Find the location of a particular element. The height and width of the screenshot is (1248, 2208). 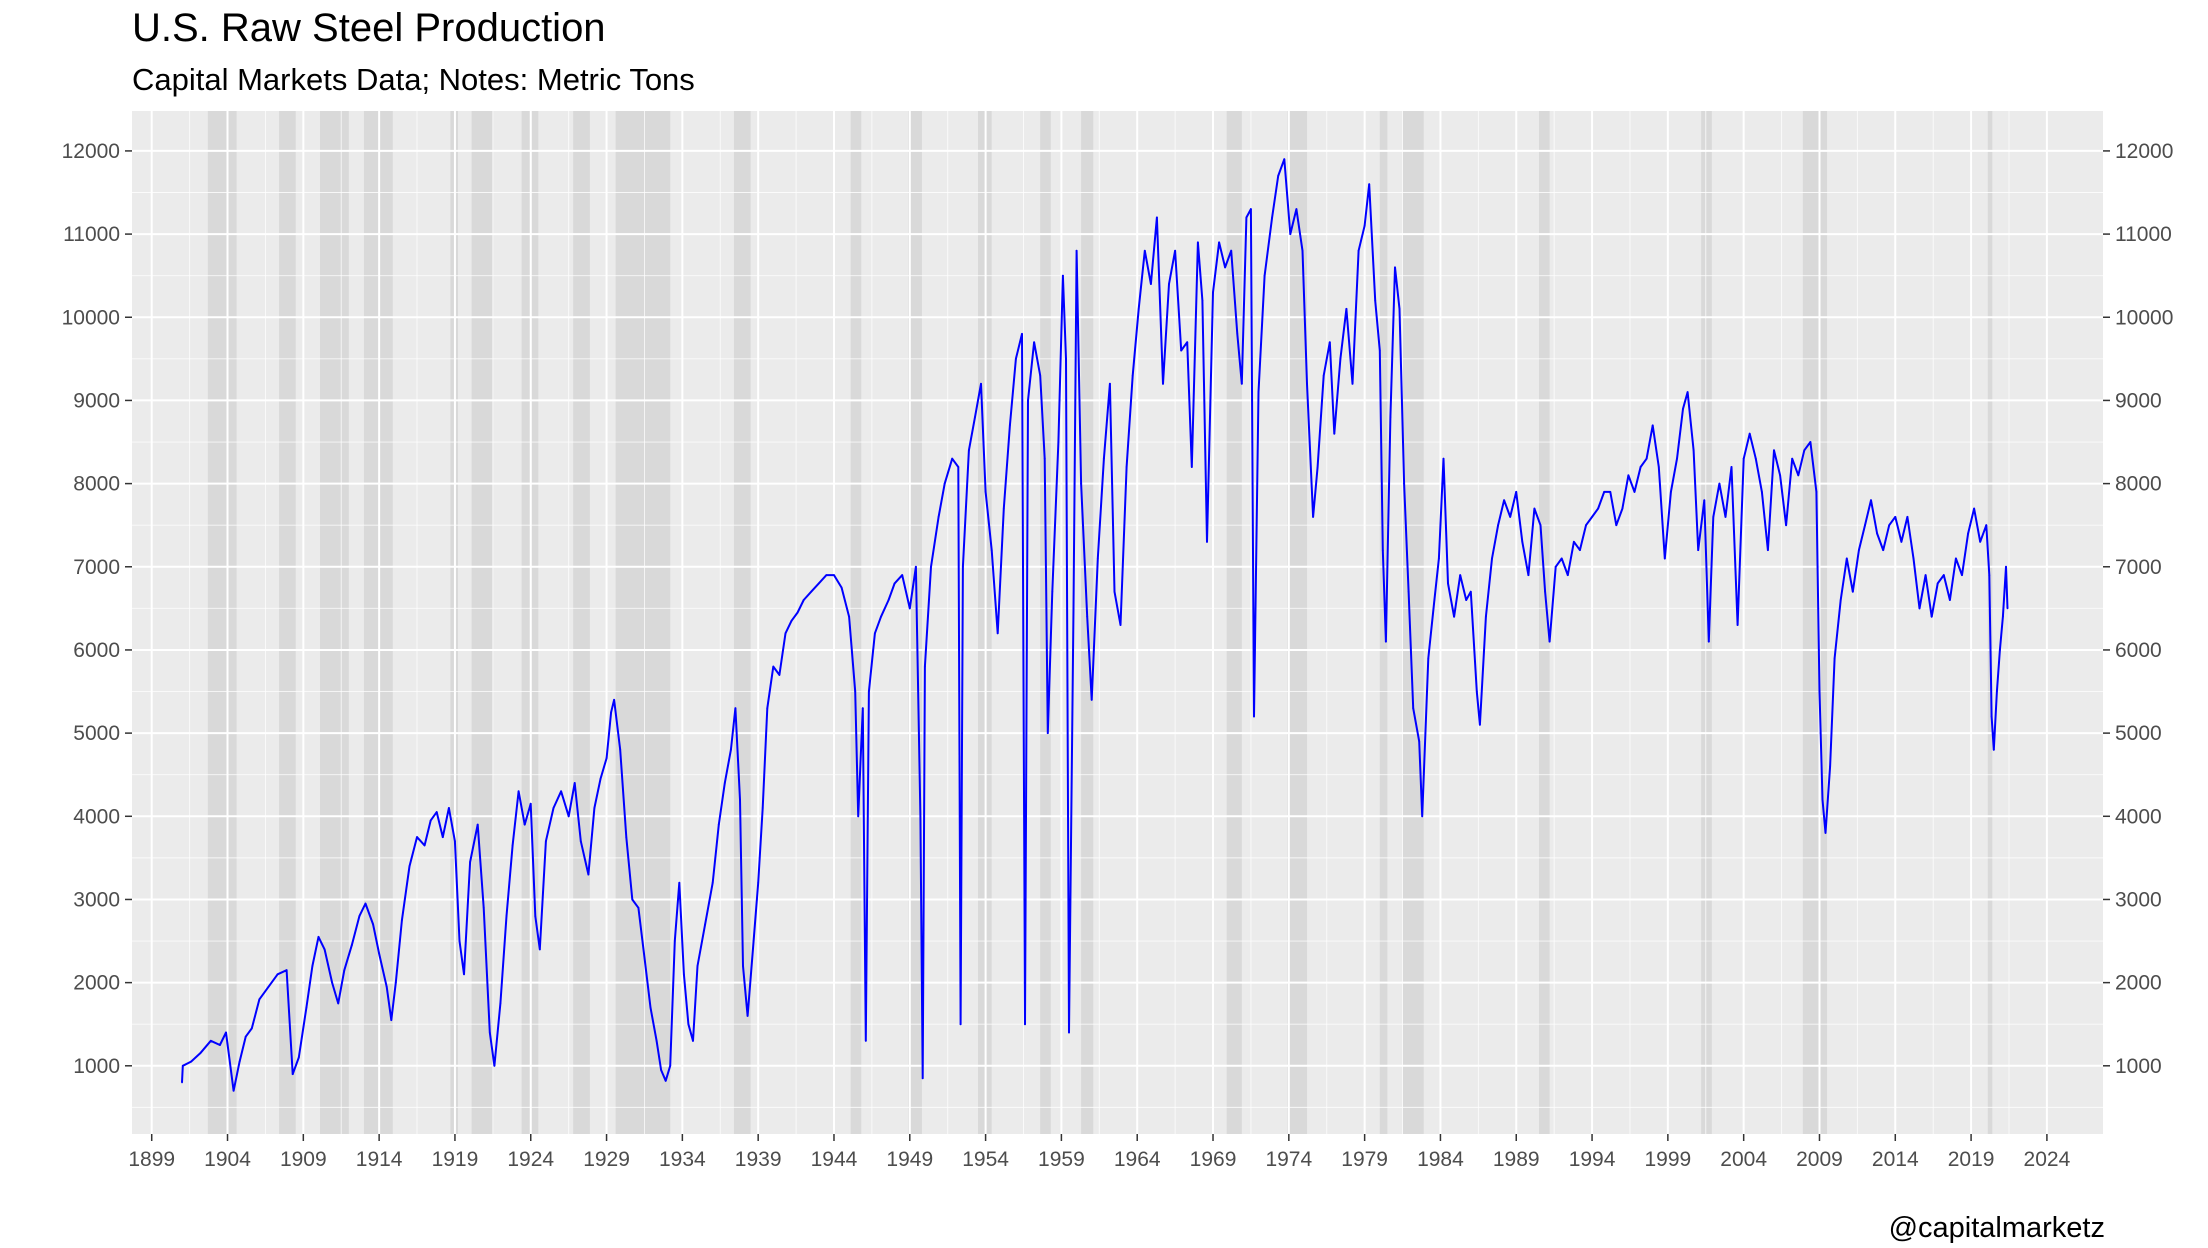

y-tick-label-right: 5000 is located at coordinates (2138, 733).